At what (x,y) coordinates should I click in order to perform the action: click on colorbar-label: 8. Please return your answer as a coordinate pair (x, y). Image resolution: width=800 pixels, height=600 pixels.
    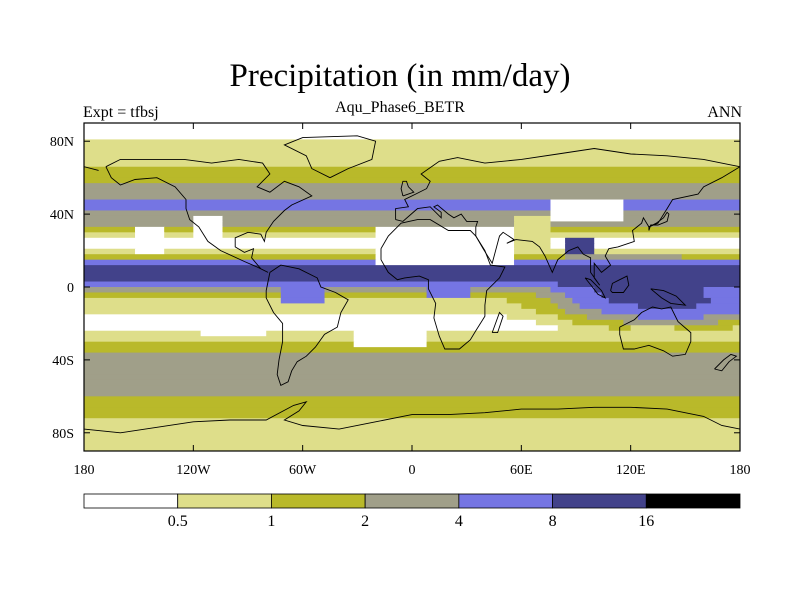
    Looking at the image, I should click on (553, 521).